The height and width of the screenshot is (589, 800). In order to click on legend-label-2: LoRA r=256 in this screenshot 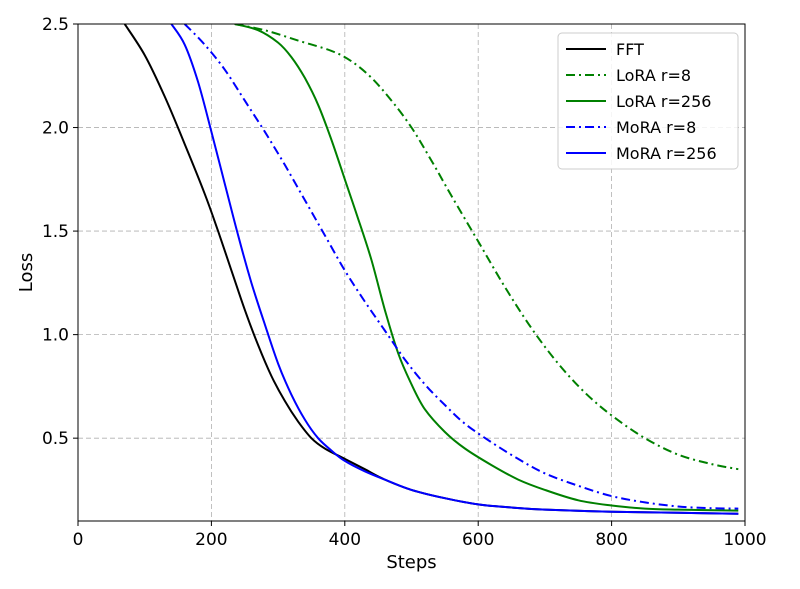, I will do `click(663, 101)`.